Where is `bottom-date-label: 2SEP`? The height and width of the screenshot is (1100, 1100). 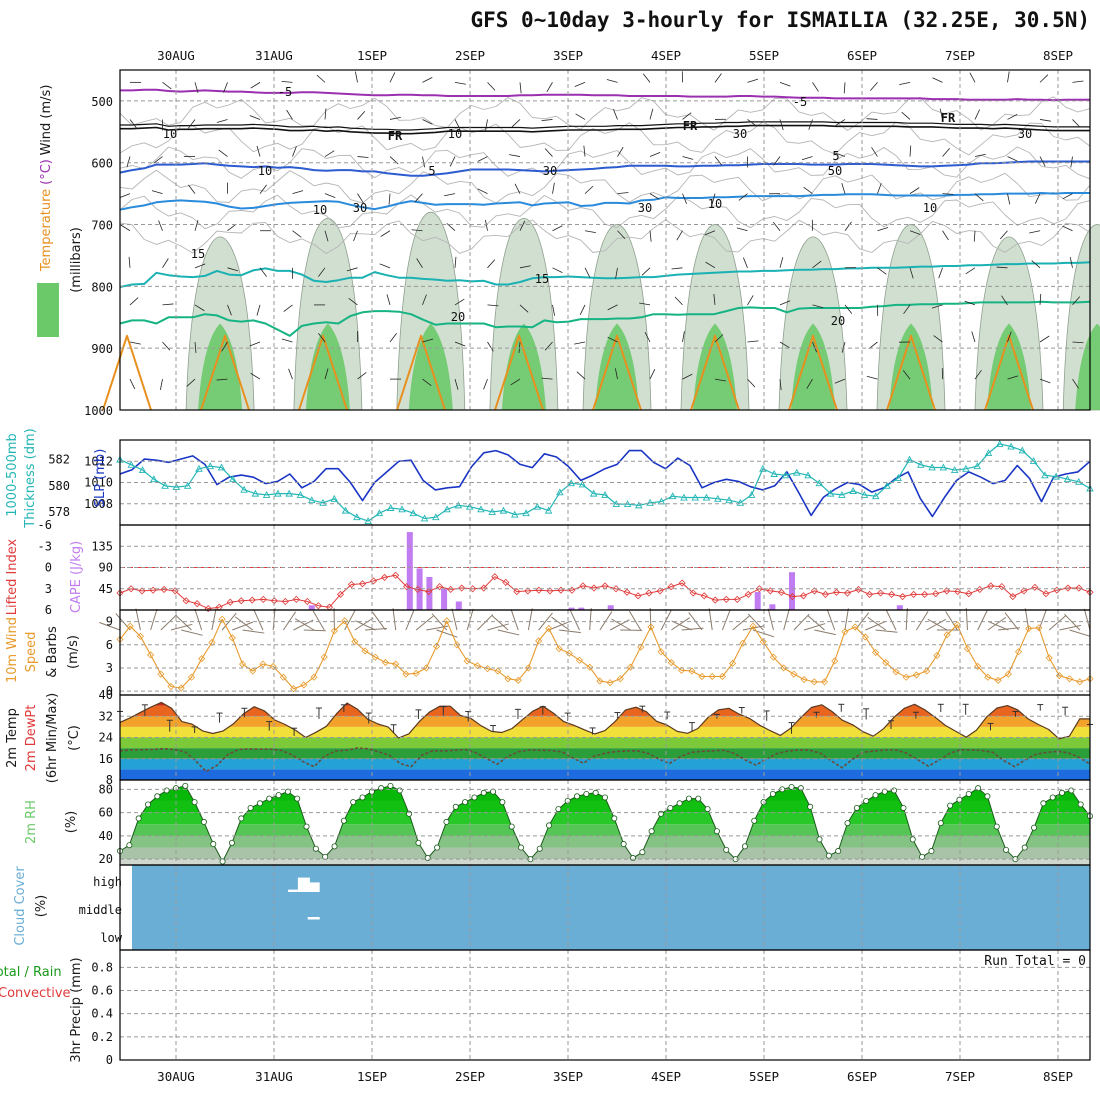 bottom-date-label: 2SEP is located at coordinates (470, 1076).